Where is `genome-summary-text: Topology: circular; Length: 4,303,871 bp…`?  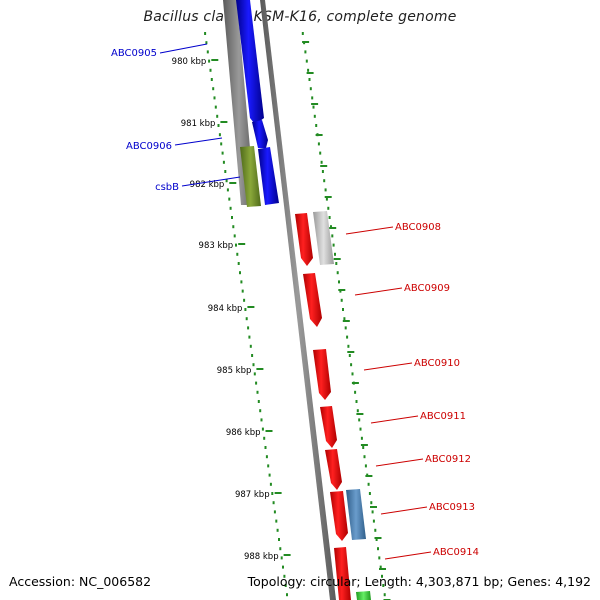
genome-summary-text: Topology: circular; Length: 4,303,871 bp… is located at coordinates (419, 581).